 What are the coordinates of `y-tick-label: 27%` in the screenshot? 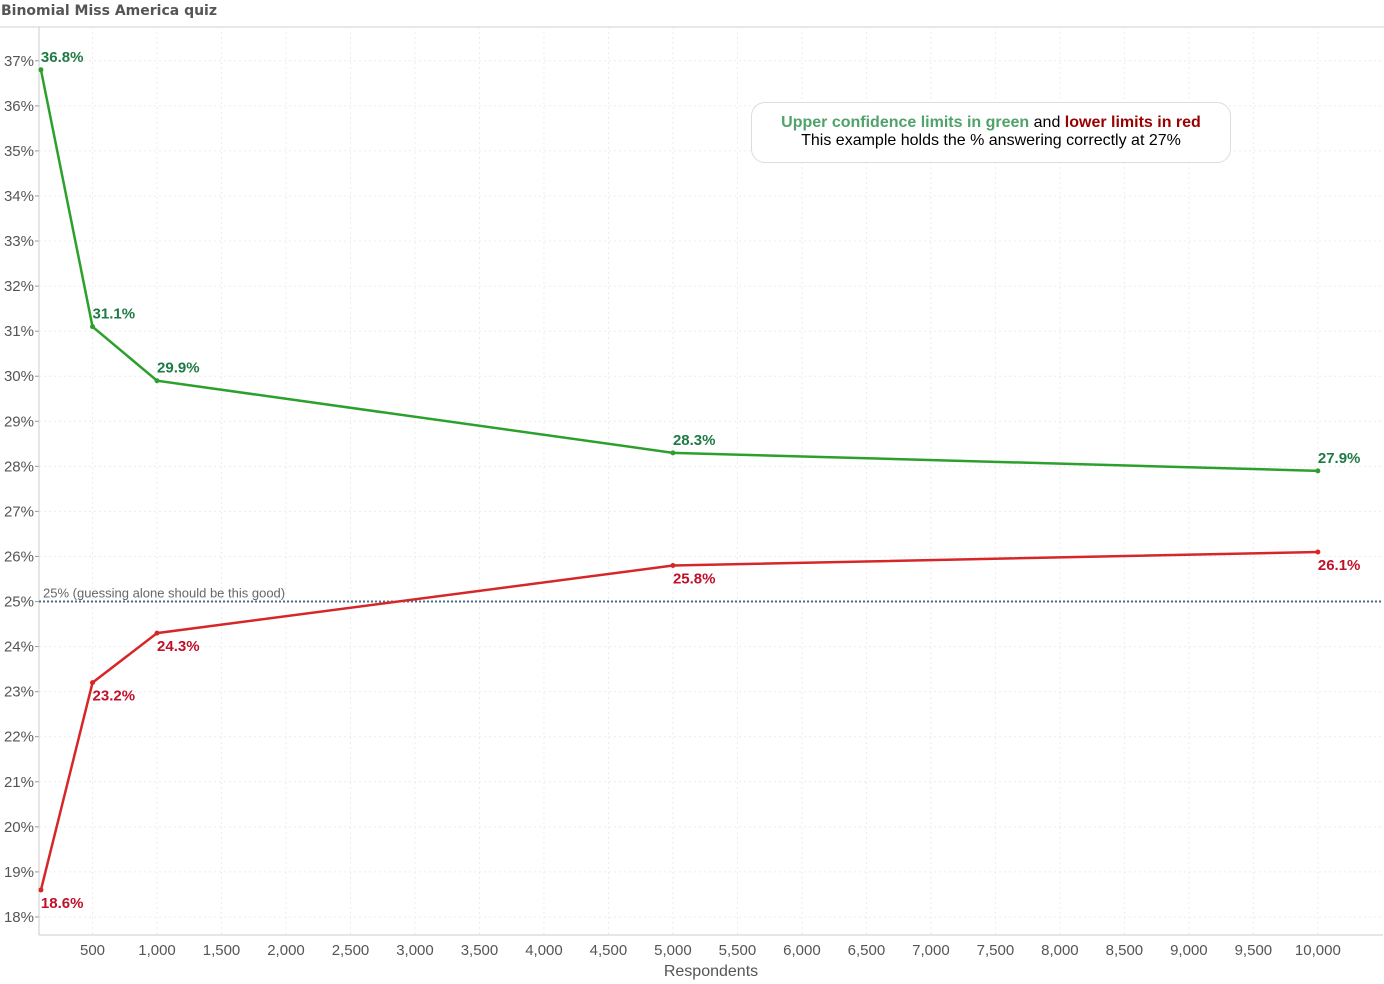 It's located at (19, 511).